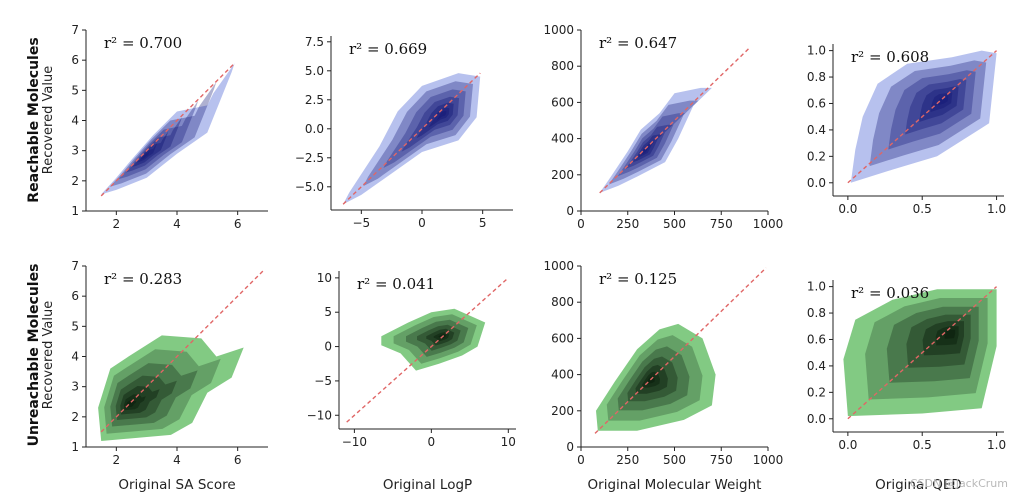 This screenshot has width=1023, height=497. Describe the element at coordinates (238, 460) in the screenshot. I see `x-tick-label: 6` at that location.